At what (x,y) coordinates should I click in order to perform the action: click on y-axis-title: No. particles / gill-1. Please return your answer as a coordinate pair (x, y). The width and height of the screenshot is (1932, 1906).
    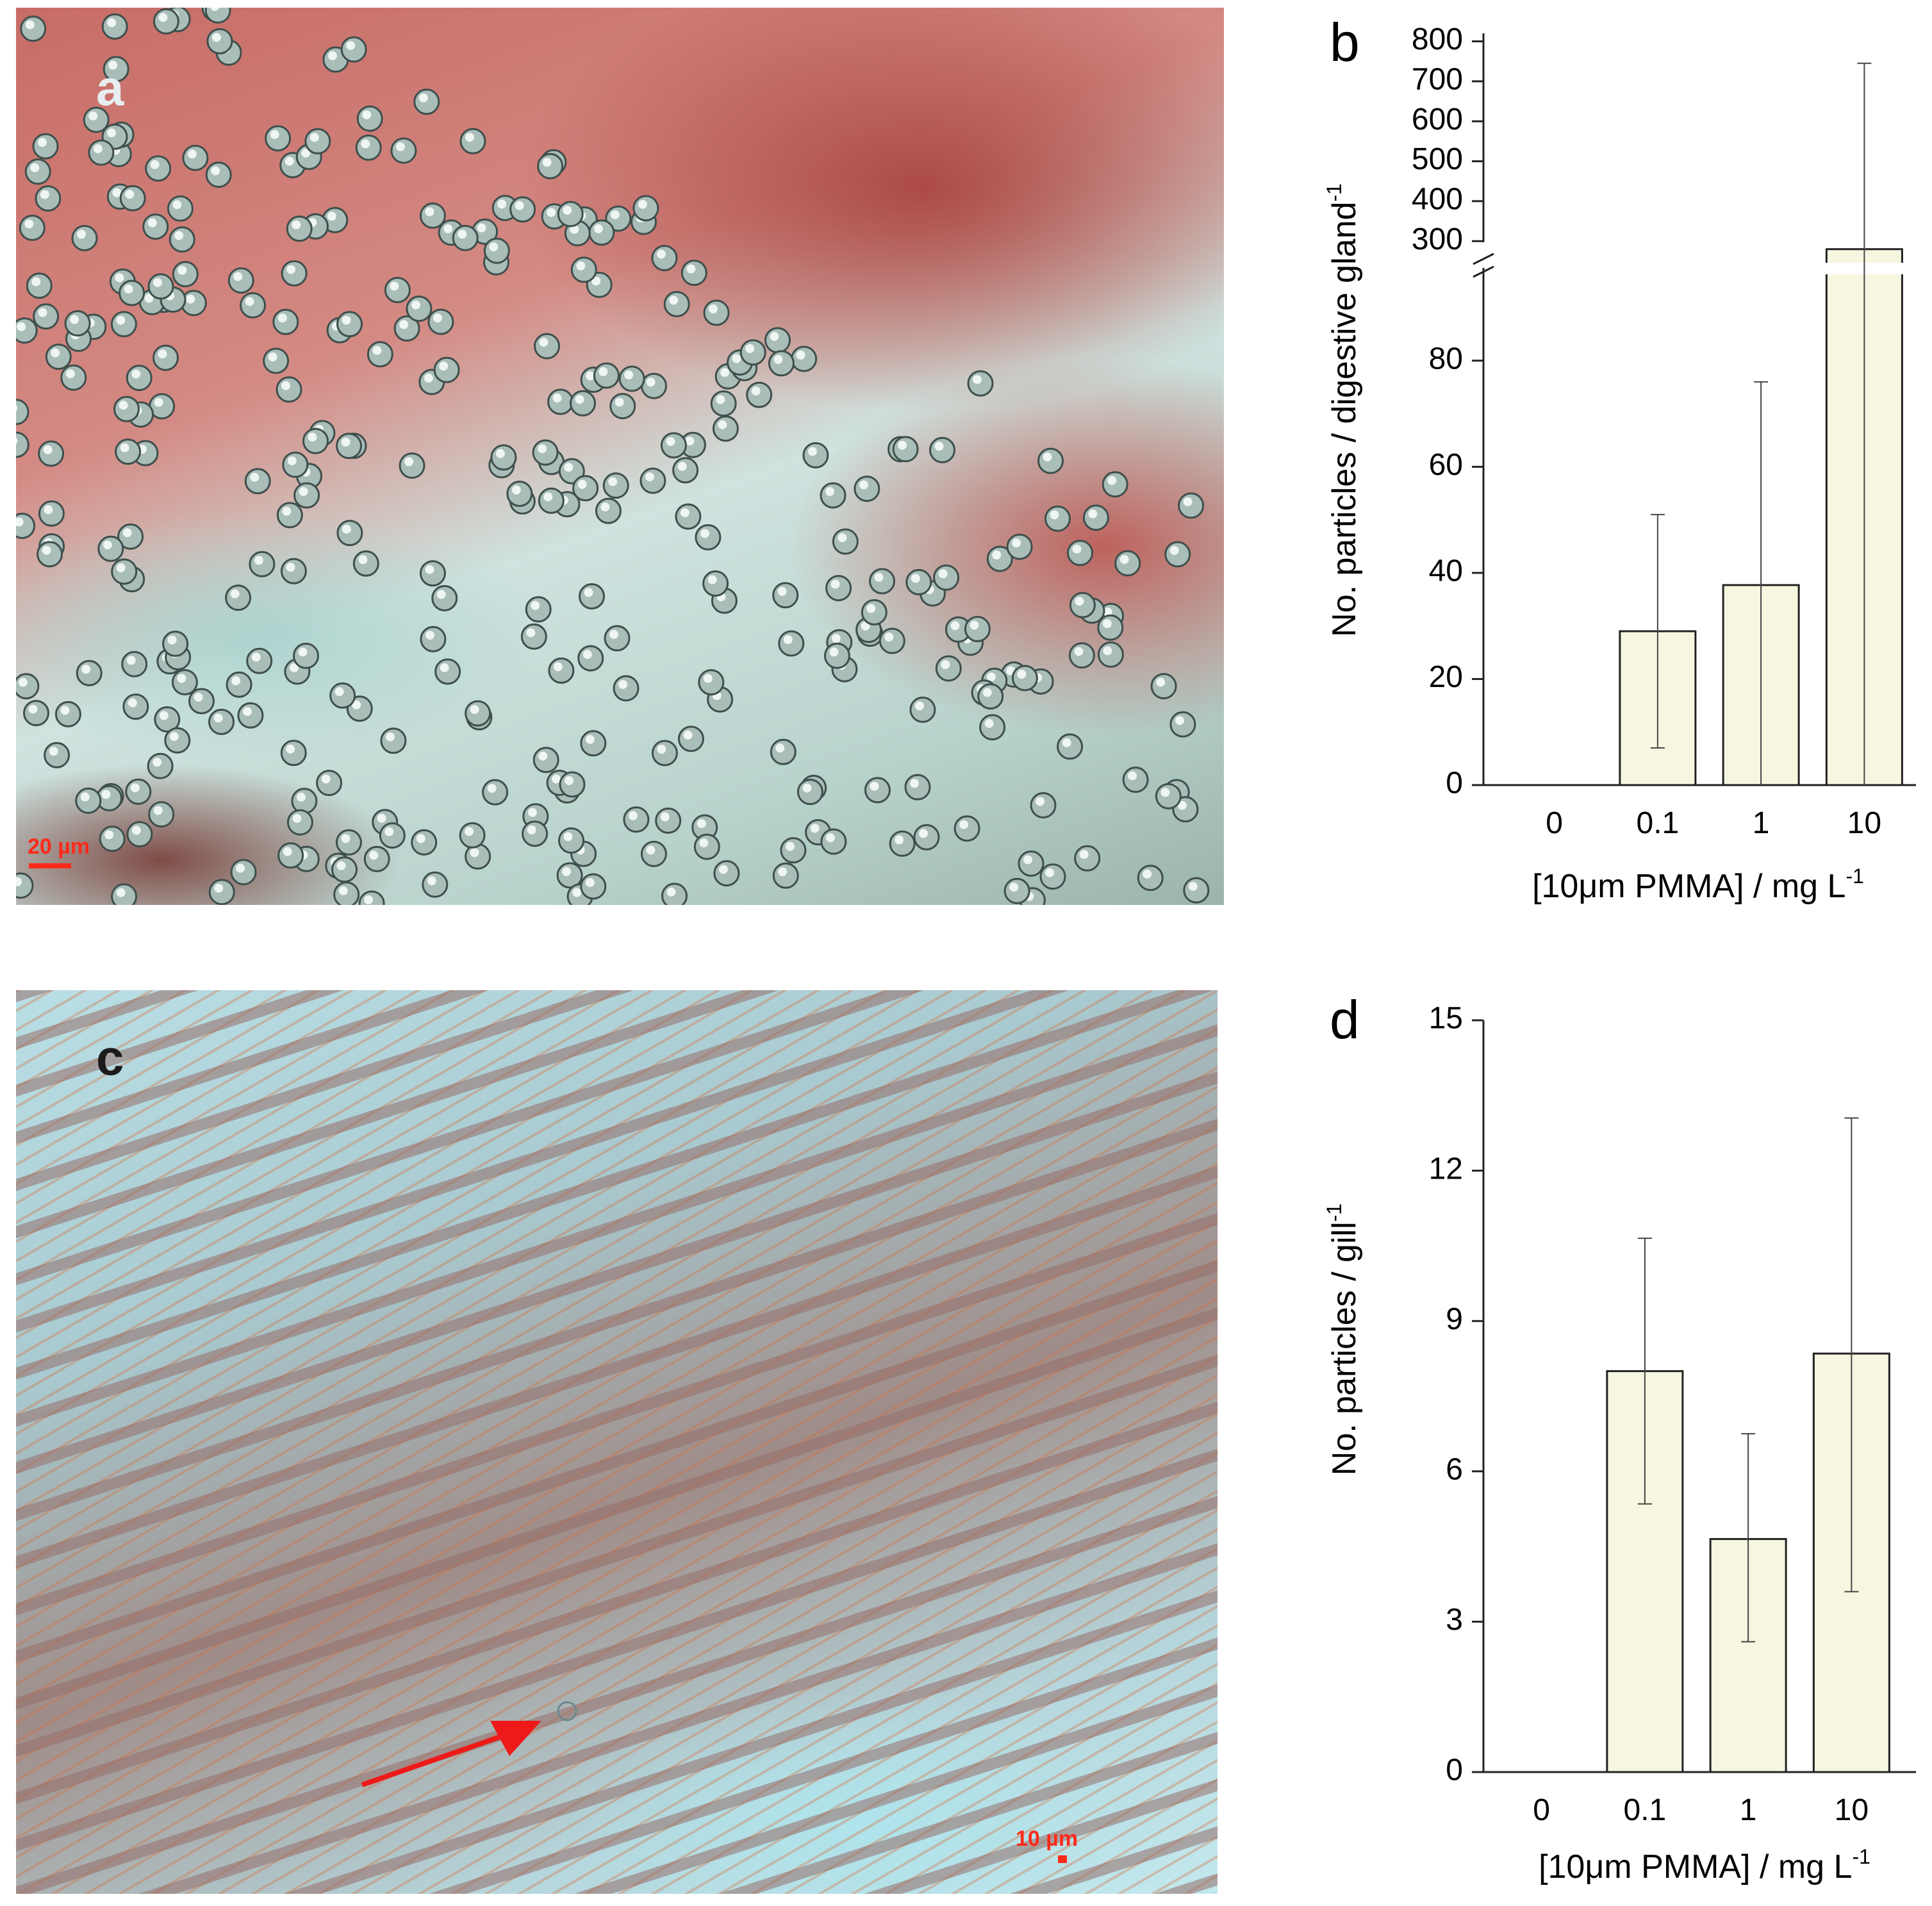
    Looking at the image, I should click on (1343, 1339).